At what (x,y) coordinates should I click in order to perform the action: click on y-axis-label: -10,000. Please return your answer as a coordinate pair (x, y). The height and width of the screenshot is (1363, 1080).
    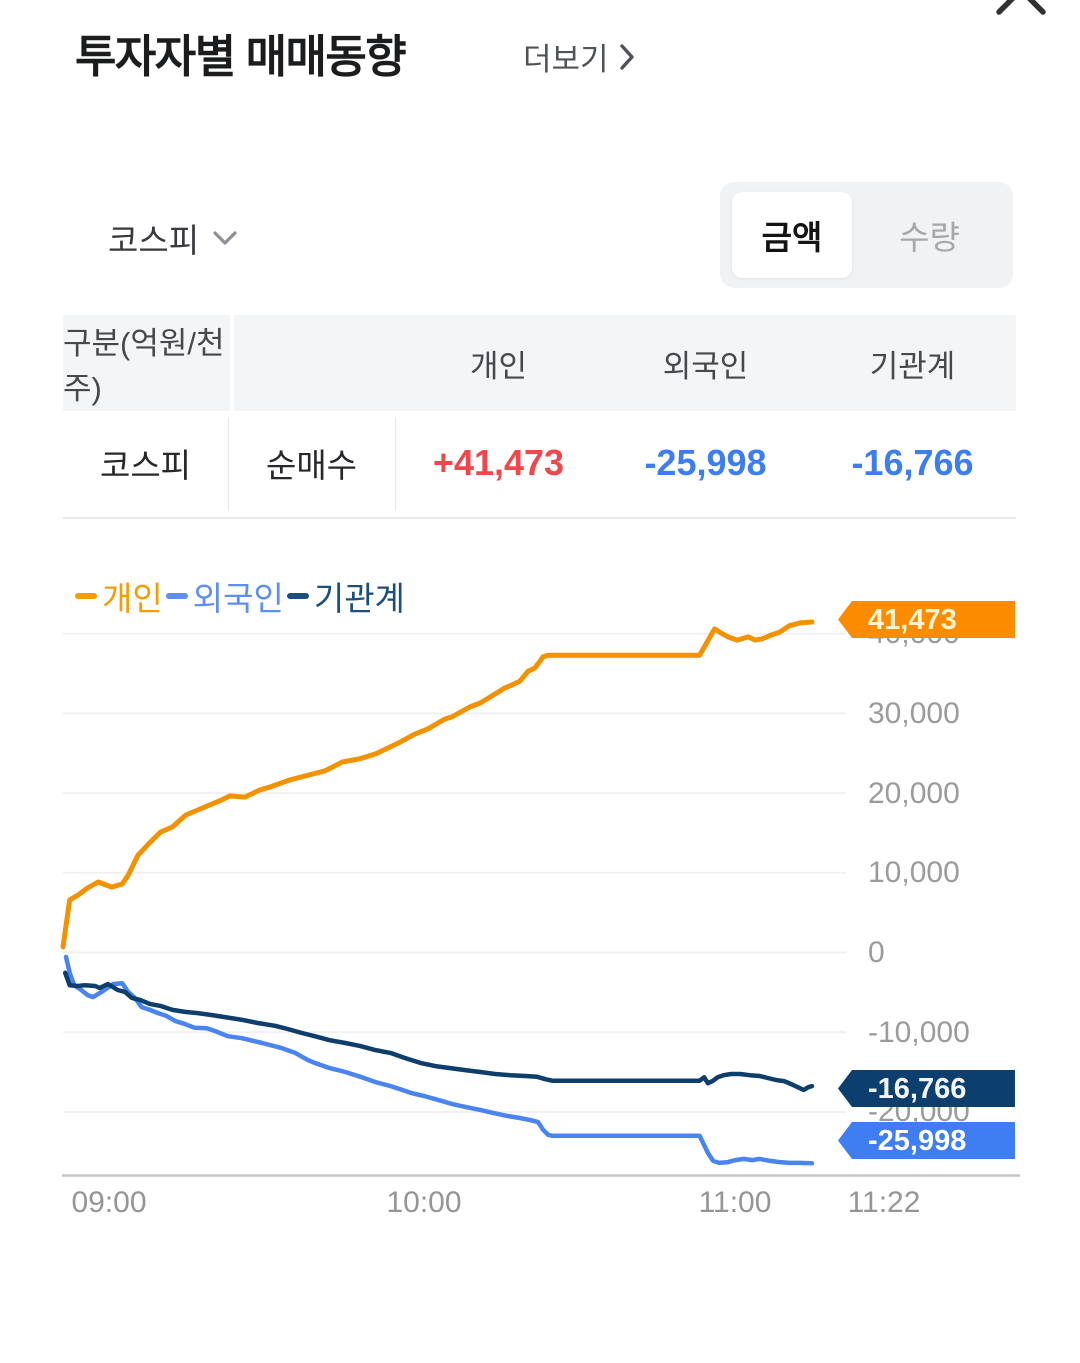
    Looking at the image, I should click on (919, 1032).